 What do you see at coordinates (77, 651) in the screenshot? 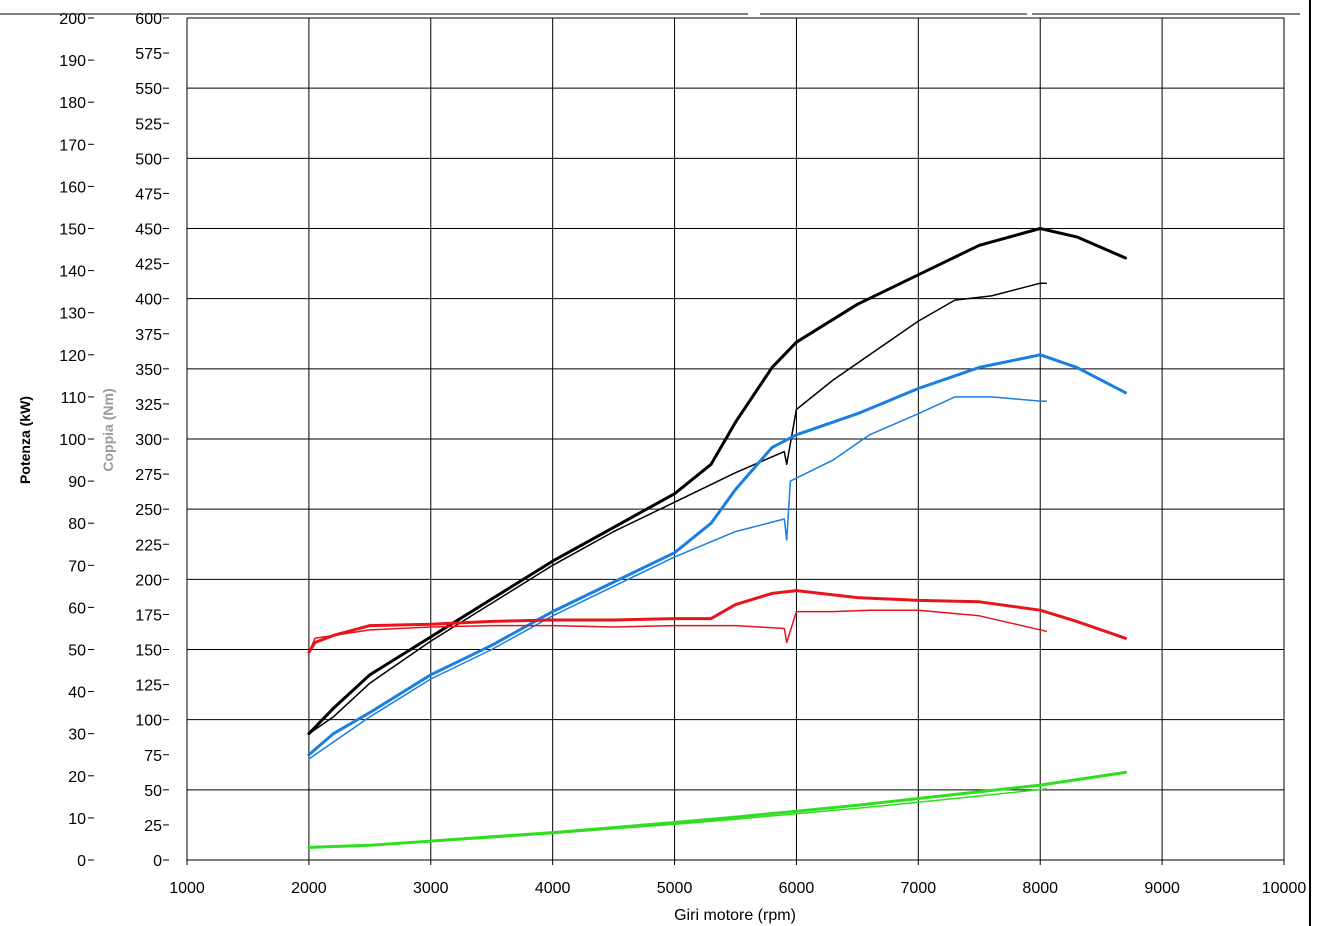
I see `power-tick-label: 50` at bounding box center [77, 651].